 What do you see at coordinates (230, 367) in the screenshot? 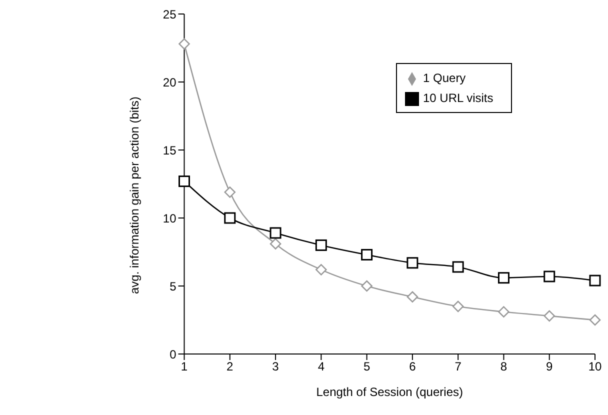
I see `x-tick-label: 2` at bounding box center [230, 367].